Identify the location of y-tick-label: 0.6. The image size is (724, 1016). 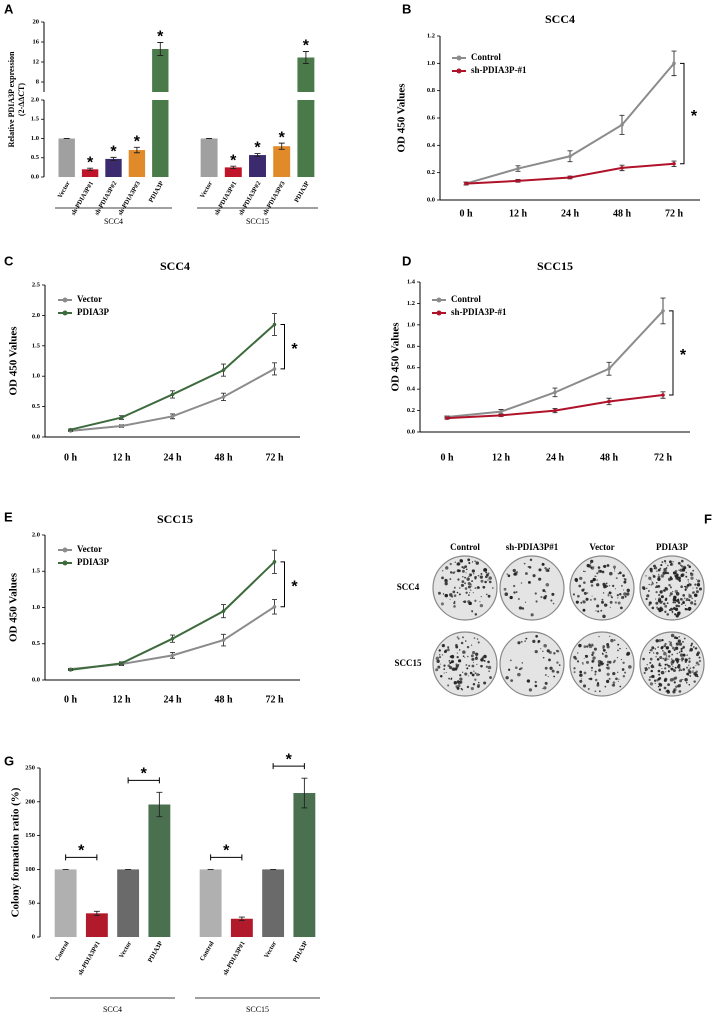
(431, 117).